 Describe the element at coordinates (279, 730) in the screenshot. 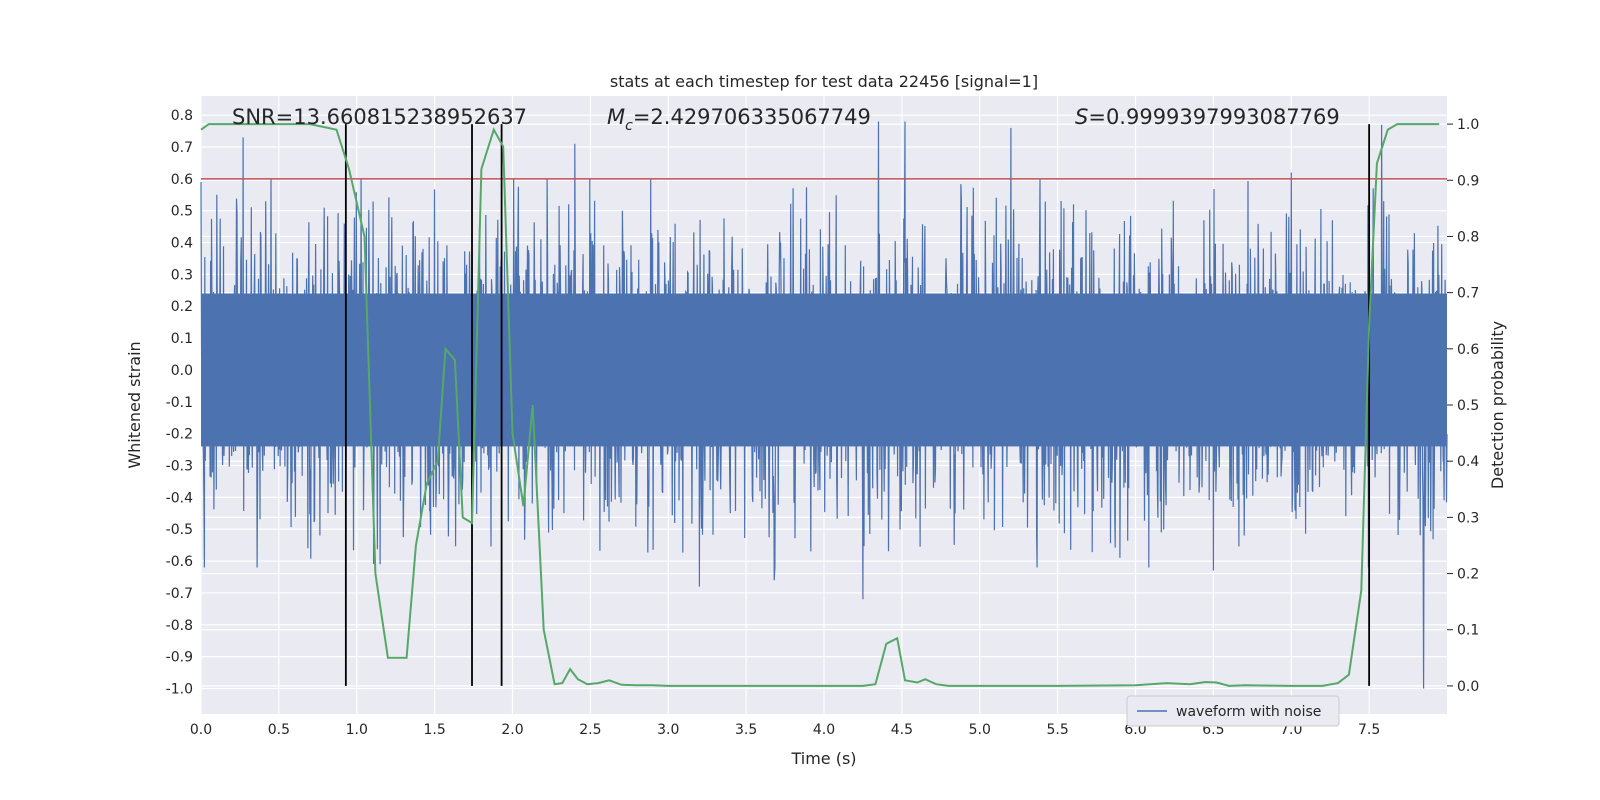

I see `x-tick-label: 0.5` at that location.